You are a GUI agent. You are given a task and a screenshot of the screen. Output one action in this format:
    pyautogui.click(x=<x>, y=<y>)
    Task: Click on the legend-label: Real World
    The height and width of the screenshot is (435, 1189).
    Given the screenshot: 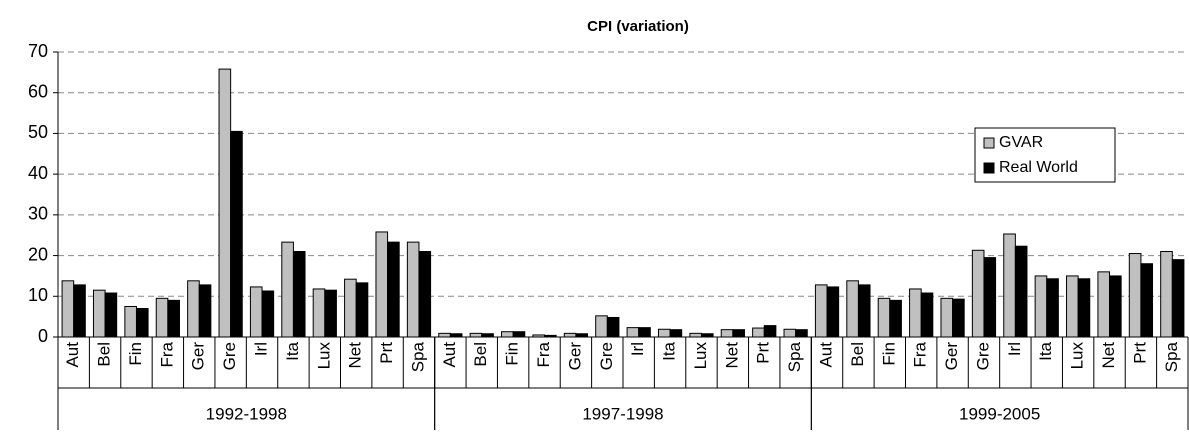 What is the action you would take?
    pyautogui.click(x=1038, y=167)
    